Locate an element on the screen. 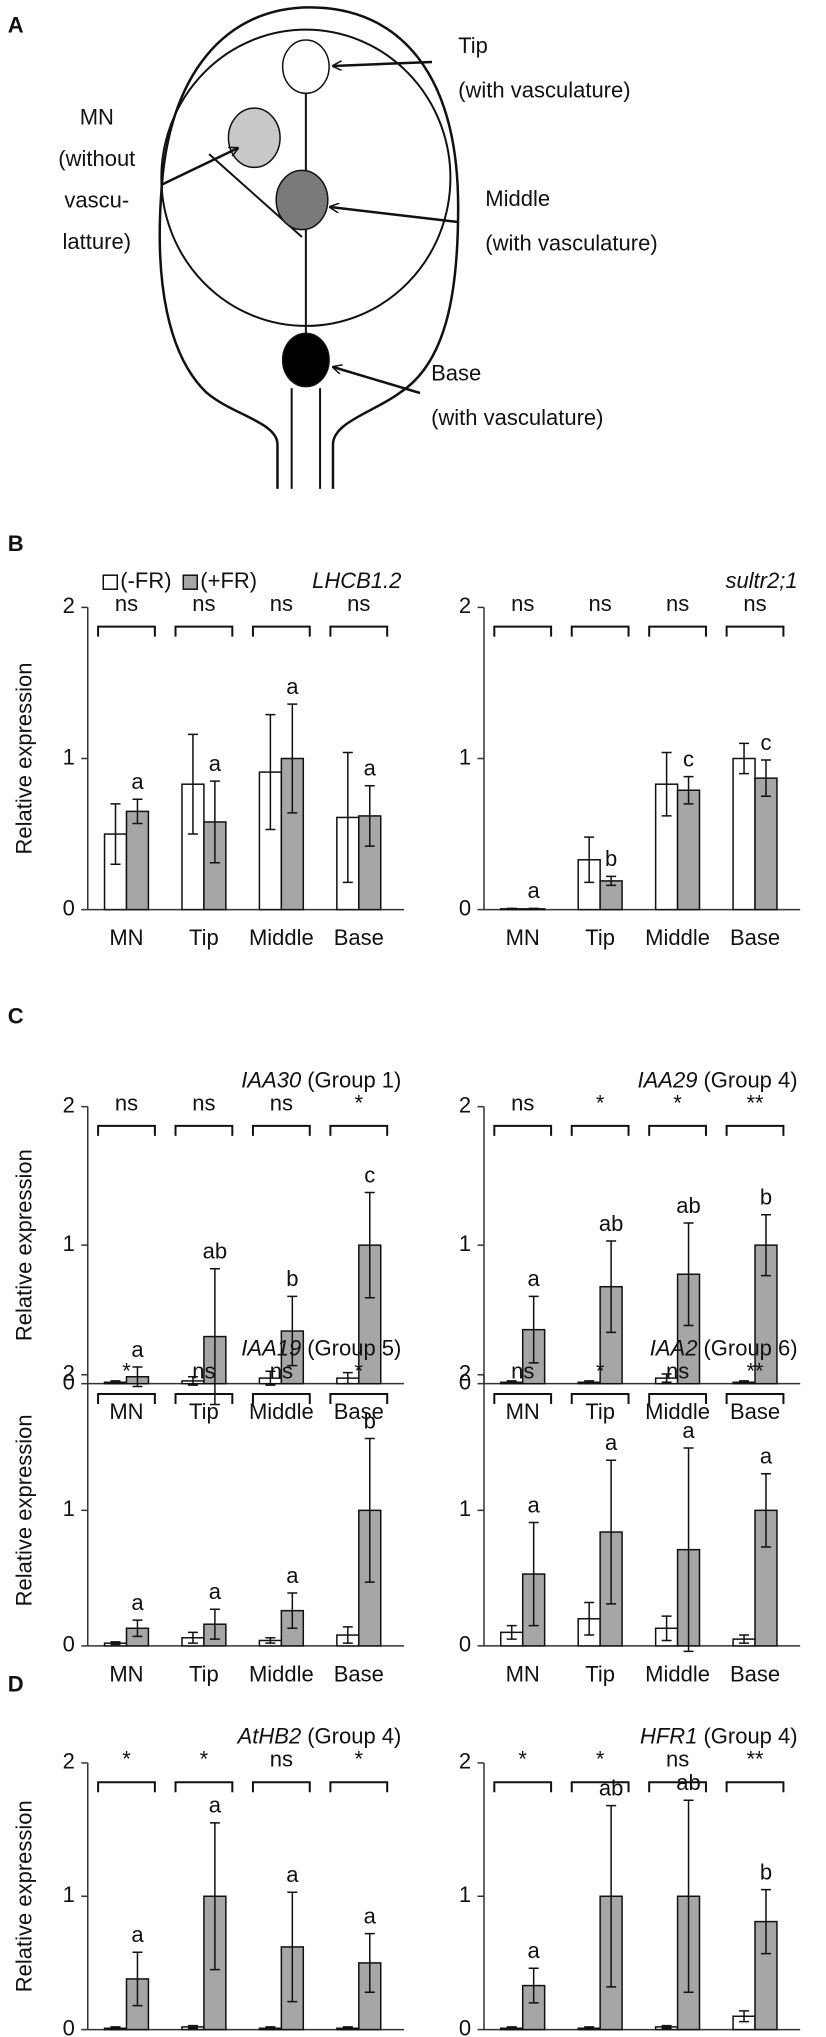  diagram-label: vascu- is located at coordinates (96, 199).